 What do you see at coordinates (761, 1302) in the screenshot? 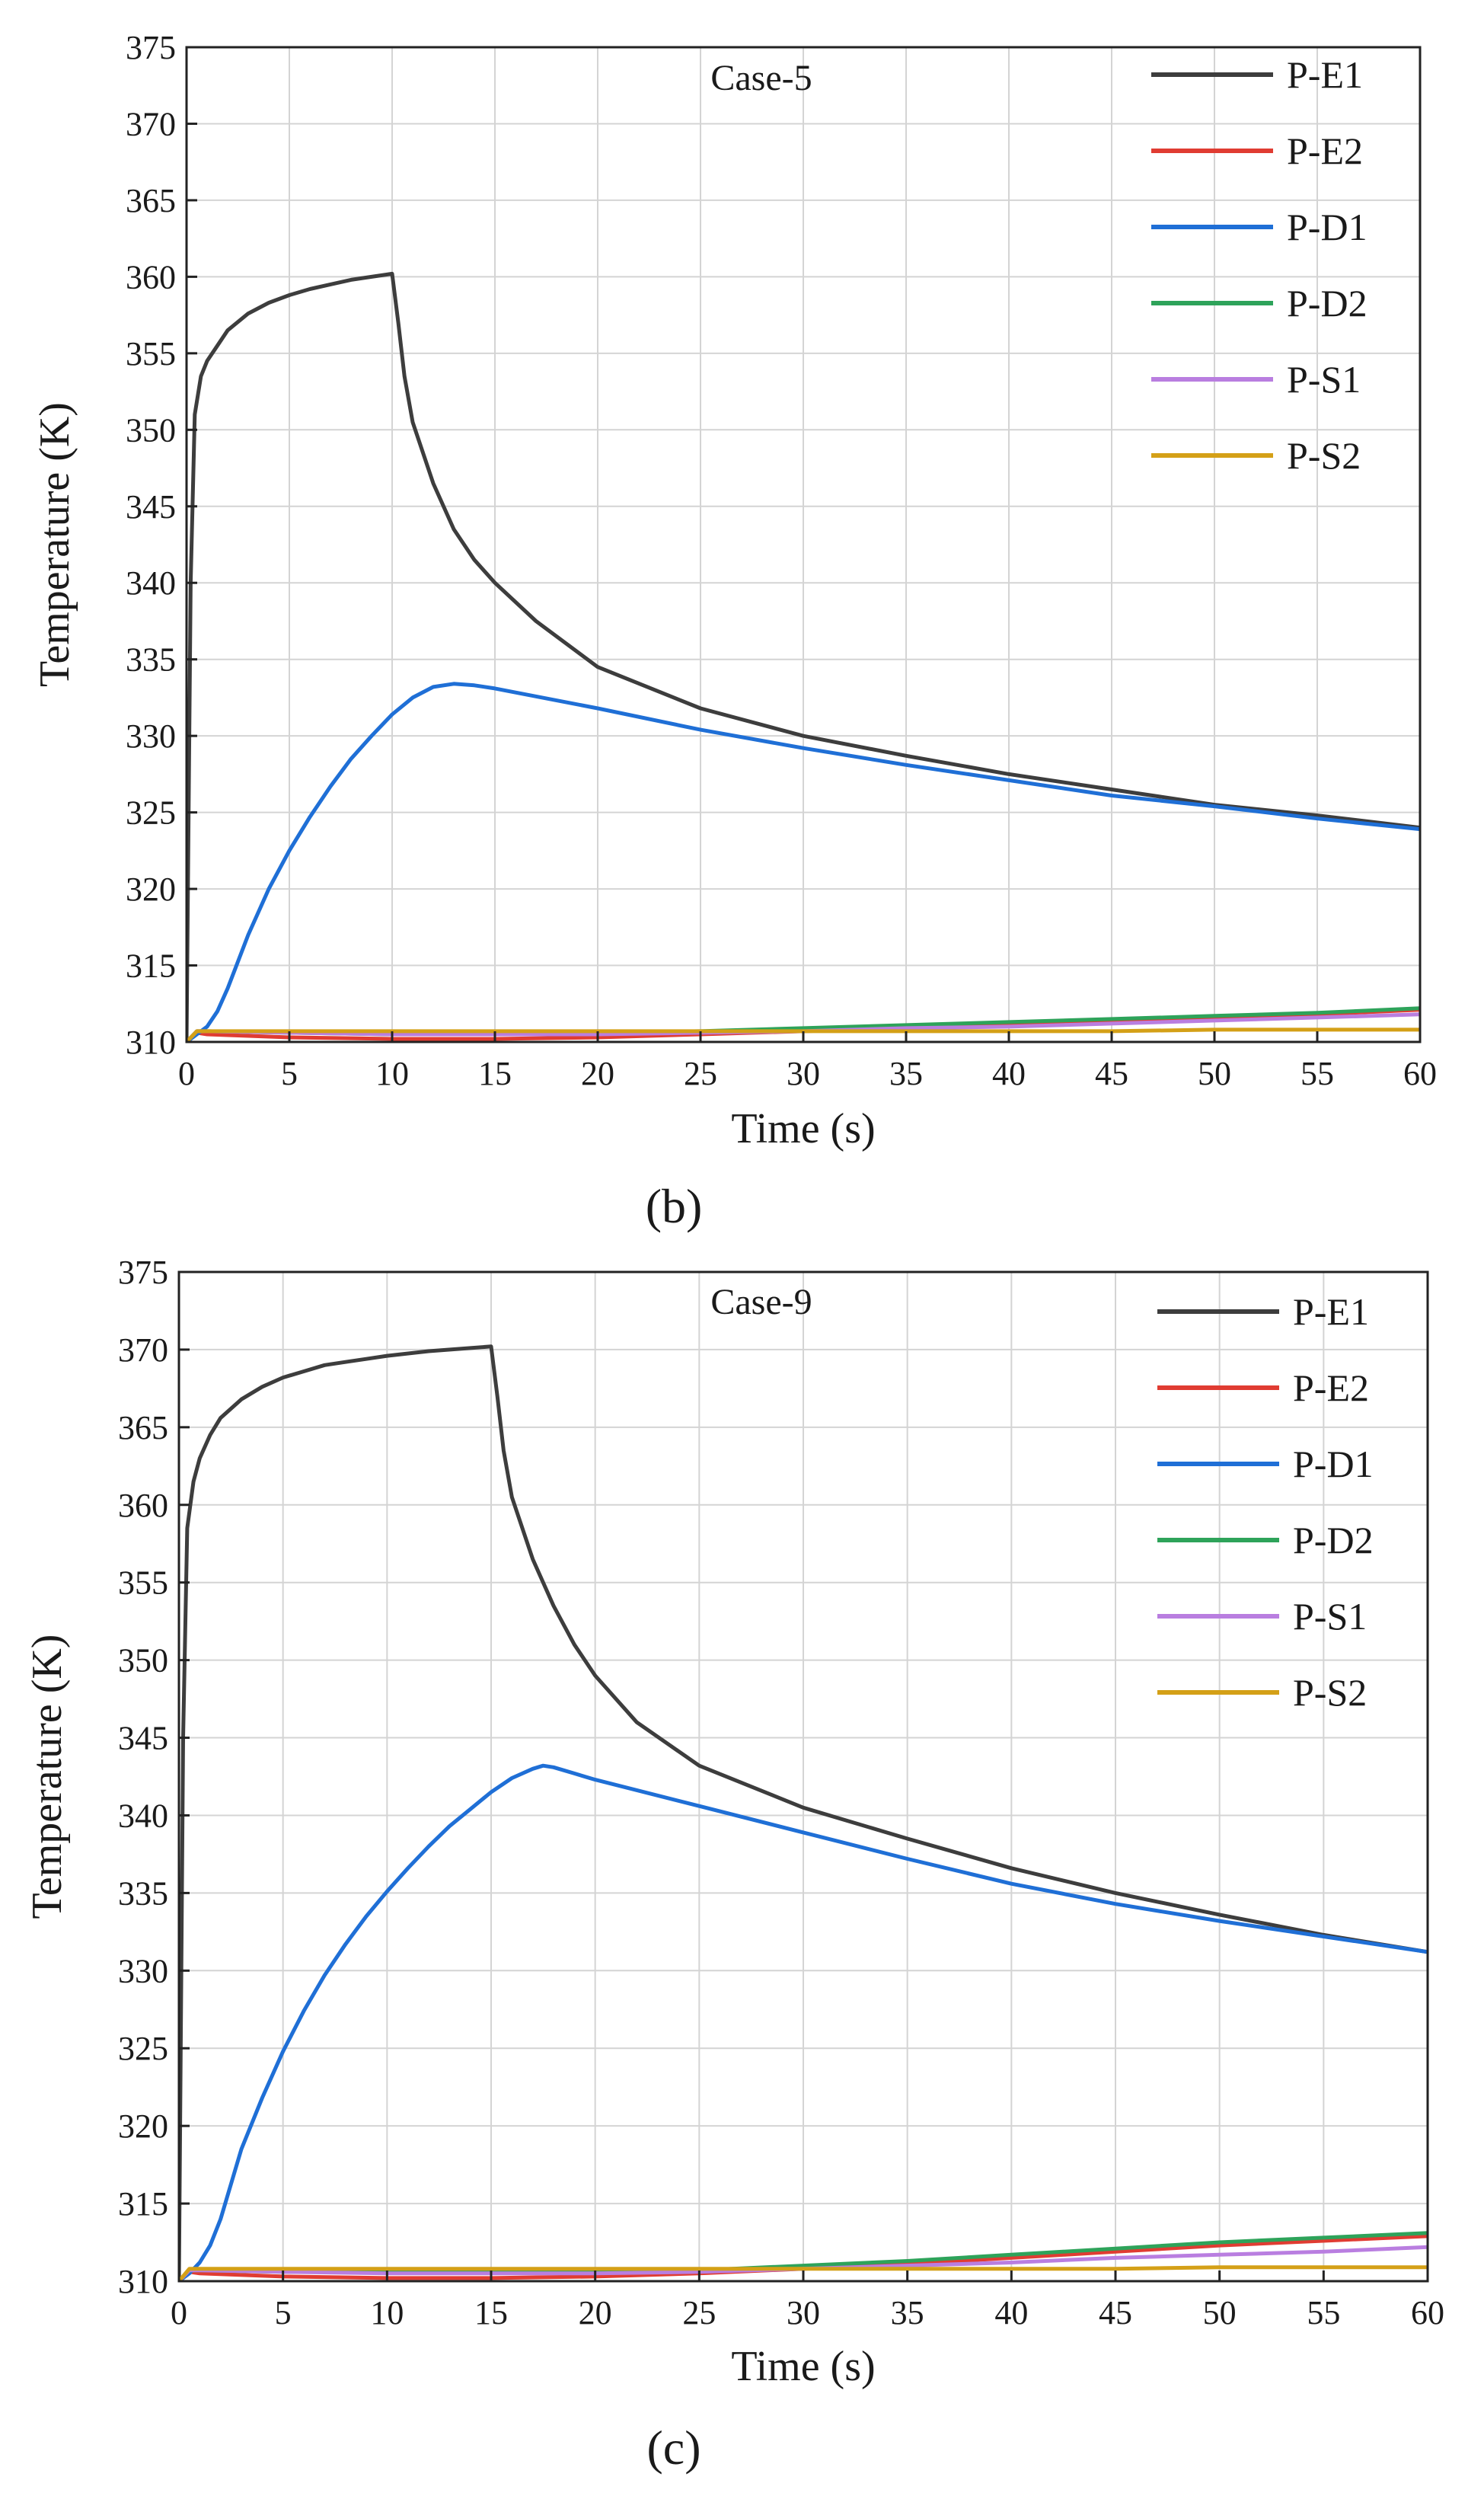
I see `case-annotation: Case-9` at bounding box center [761, 1302].